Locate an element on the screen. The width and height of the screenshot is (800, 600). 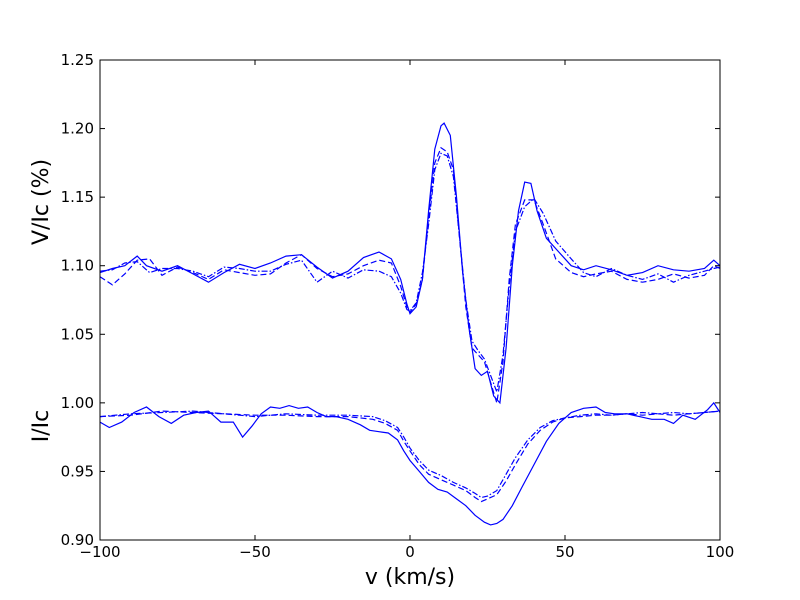
y-tick-label: 0.90 is located at coordinates (77, 540).